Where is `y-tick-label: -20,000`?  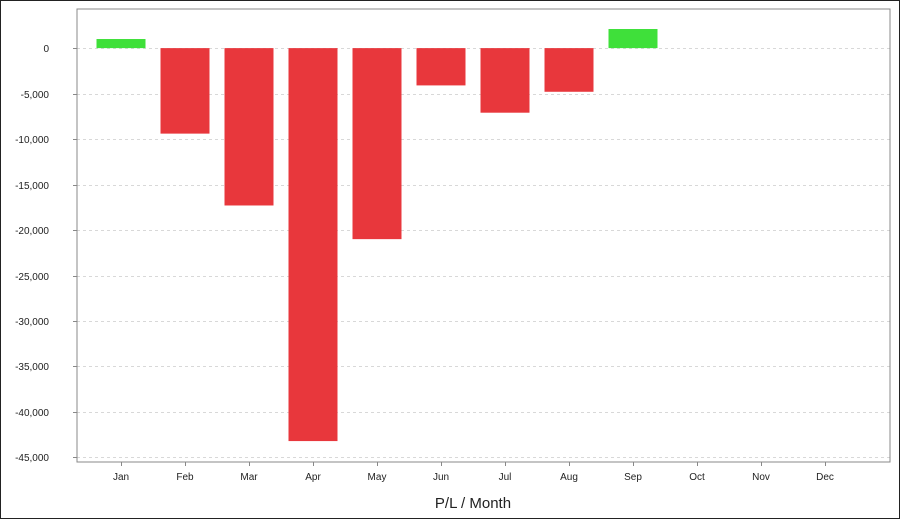
y-tick-label: -20,000 is located at coordinates (32, 231).